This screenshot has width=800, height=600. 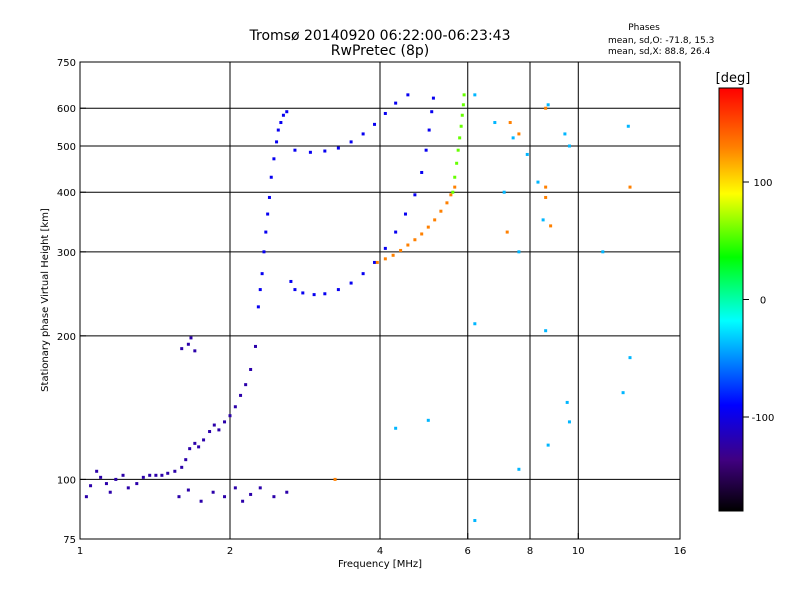 I want to click on colorbar-label: [deg], so click(x=733, y=78).